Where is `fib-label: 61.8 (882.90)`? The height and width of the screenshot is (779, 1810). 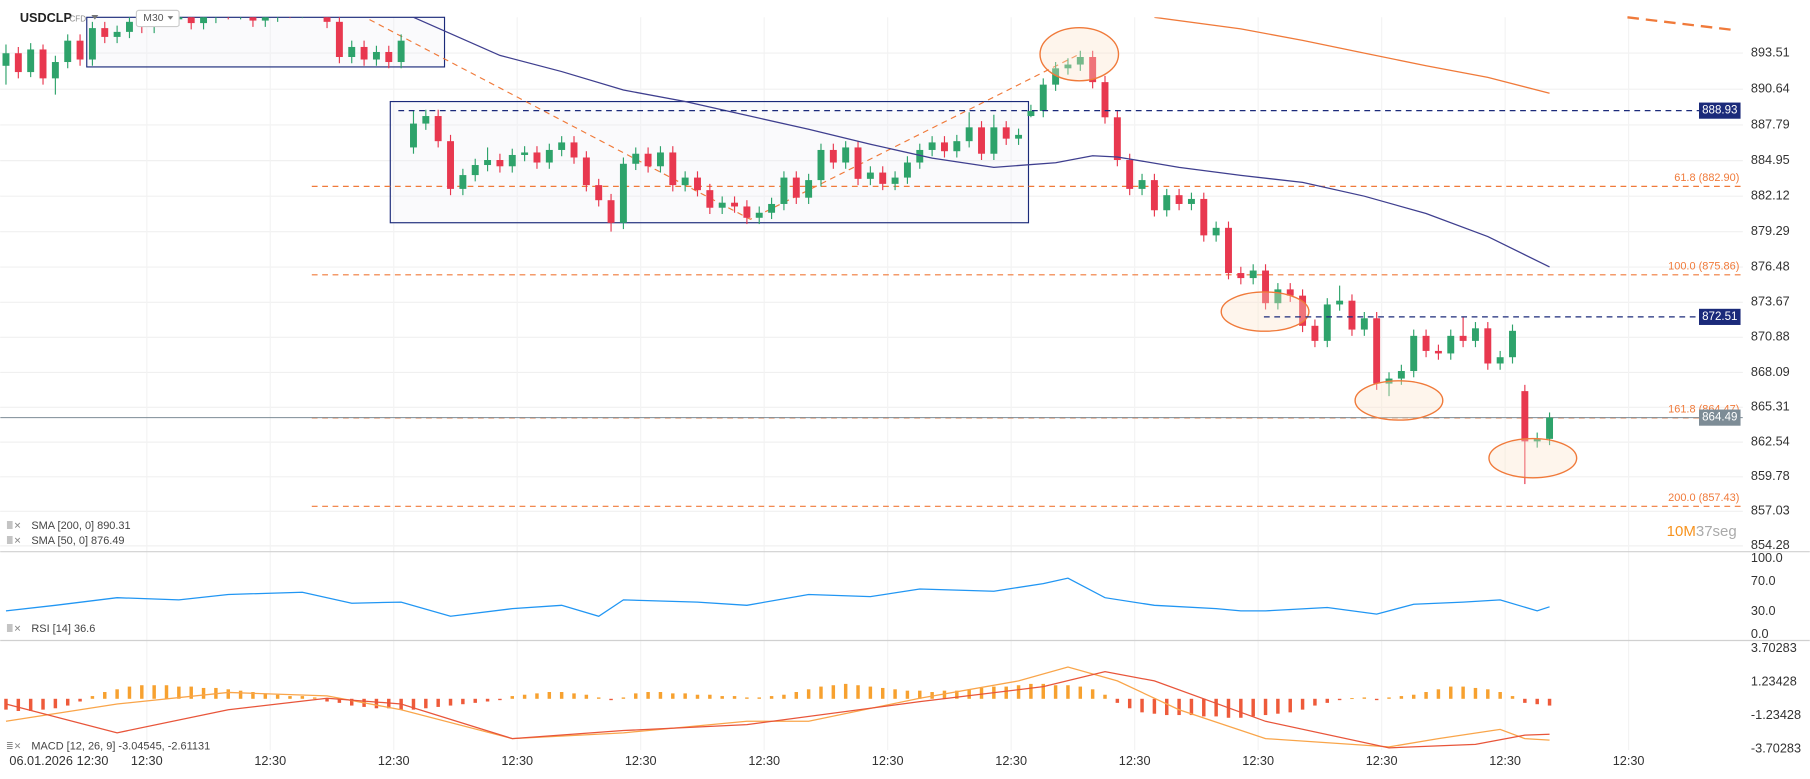
fib-label: 61.8 (882.90) is located at coordinates (1706, 178).